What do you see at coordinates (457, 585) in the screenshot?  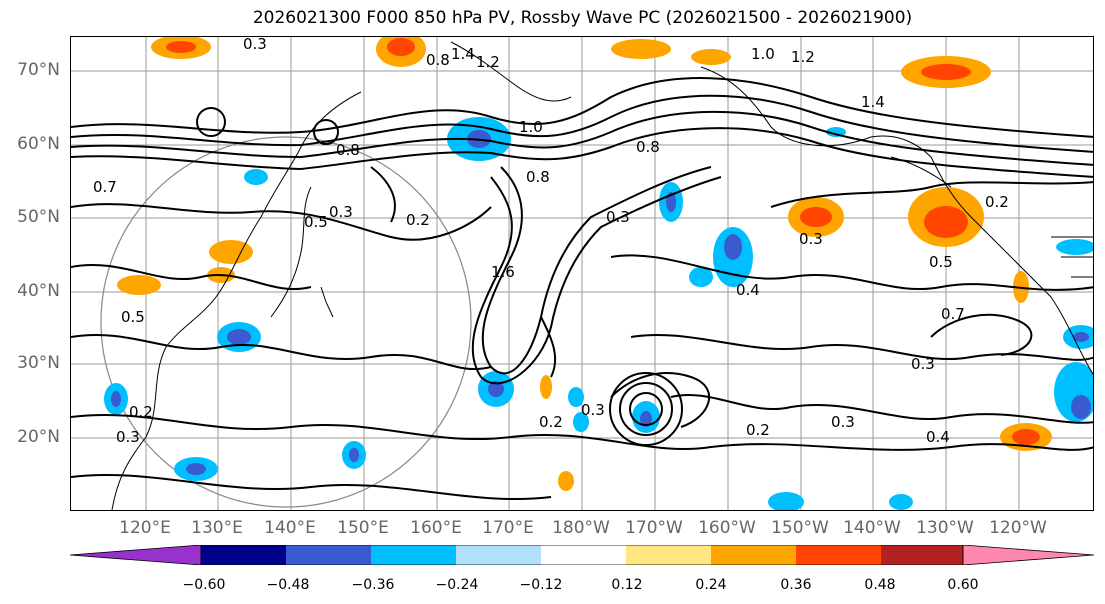 I see `colorbar-tick: −0.24` at bounding box center [457, 585].